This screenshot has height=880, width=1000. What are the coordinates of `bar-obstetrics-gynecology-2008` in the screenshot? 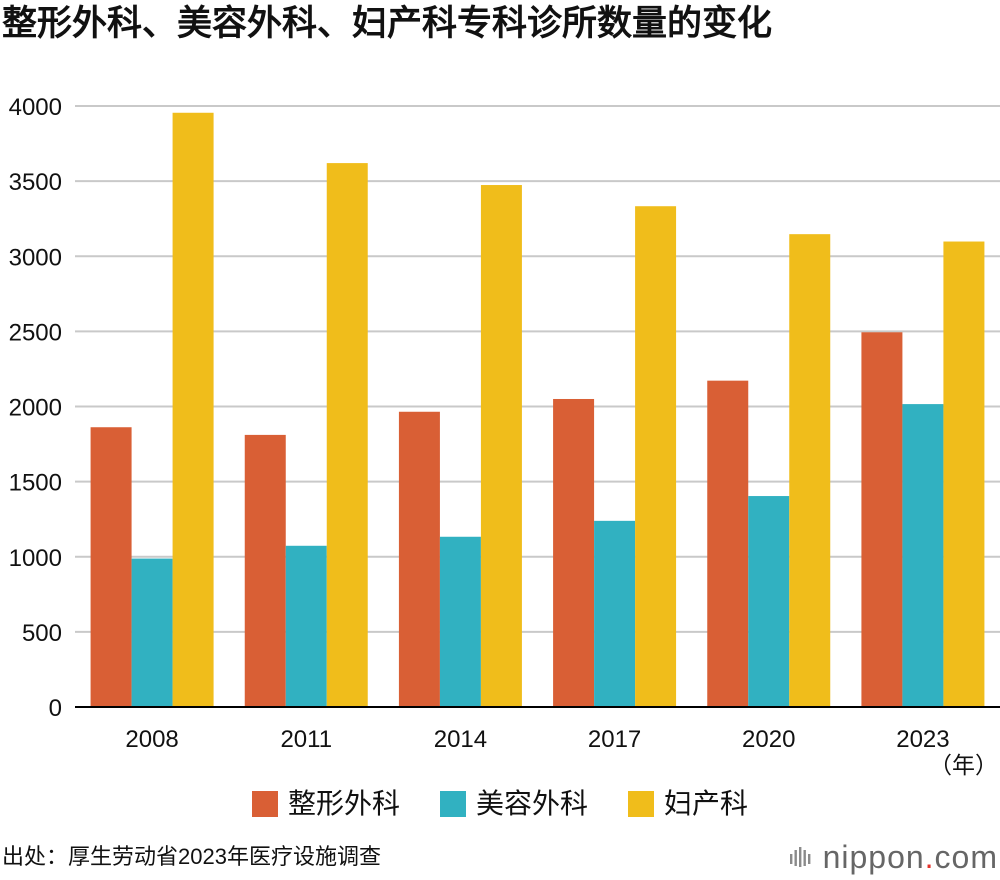 It's located at (193, 410).